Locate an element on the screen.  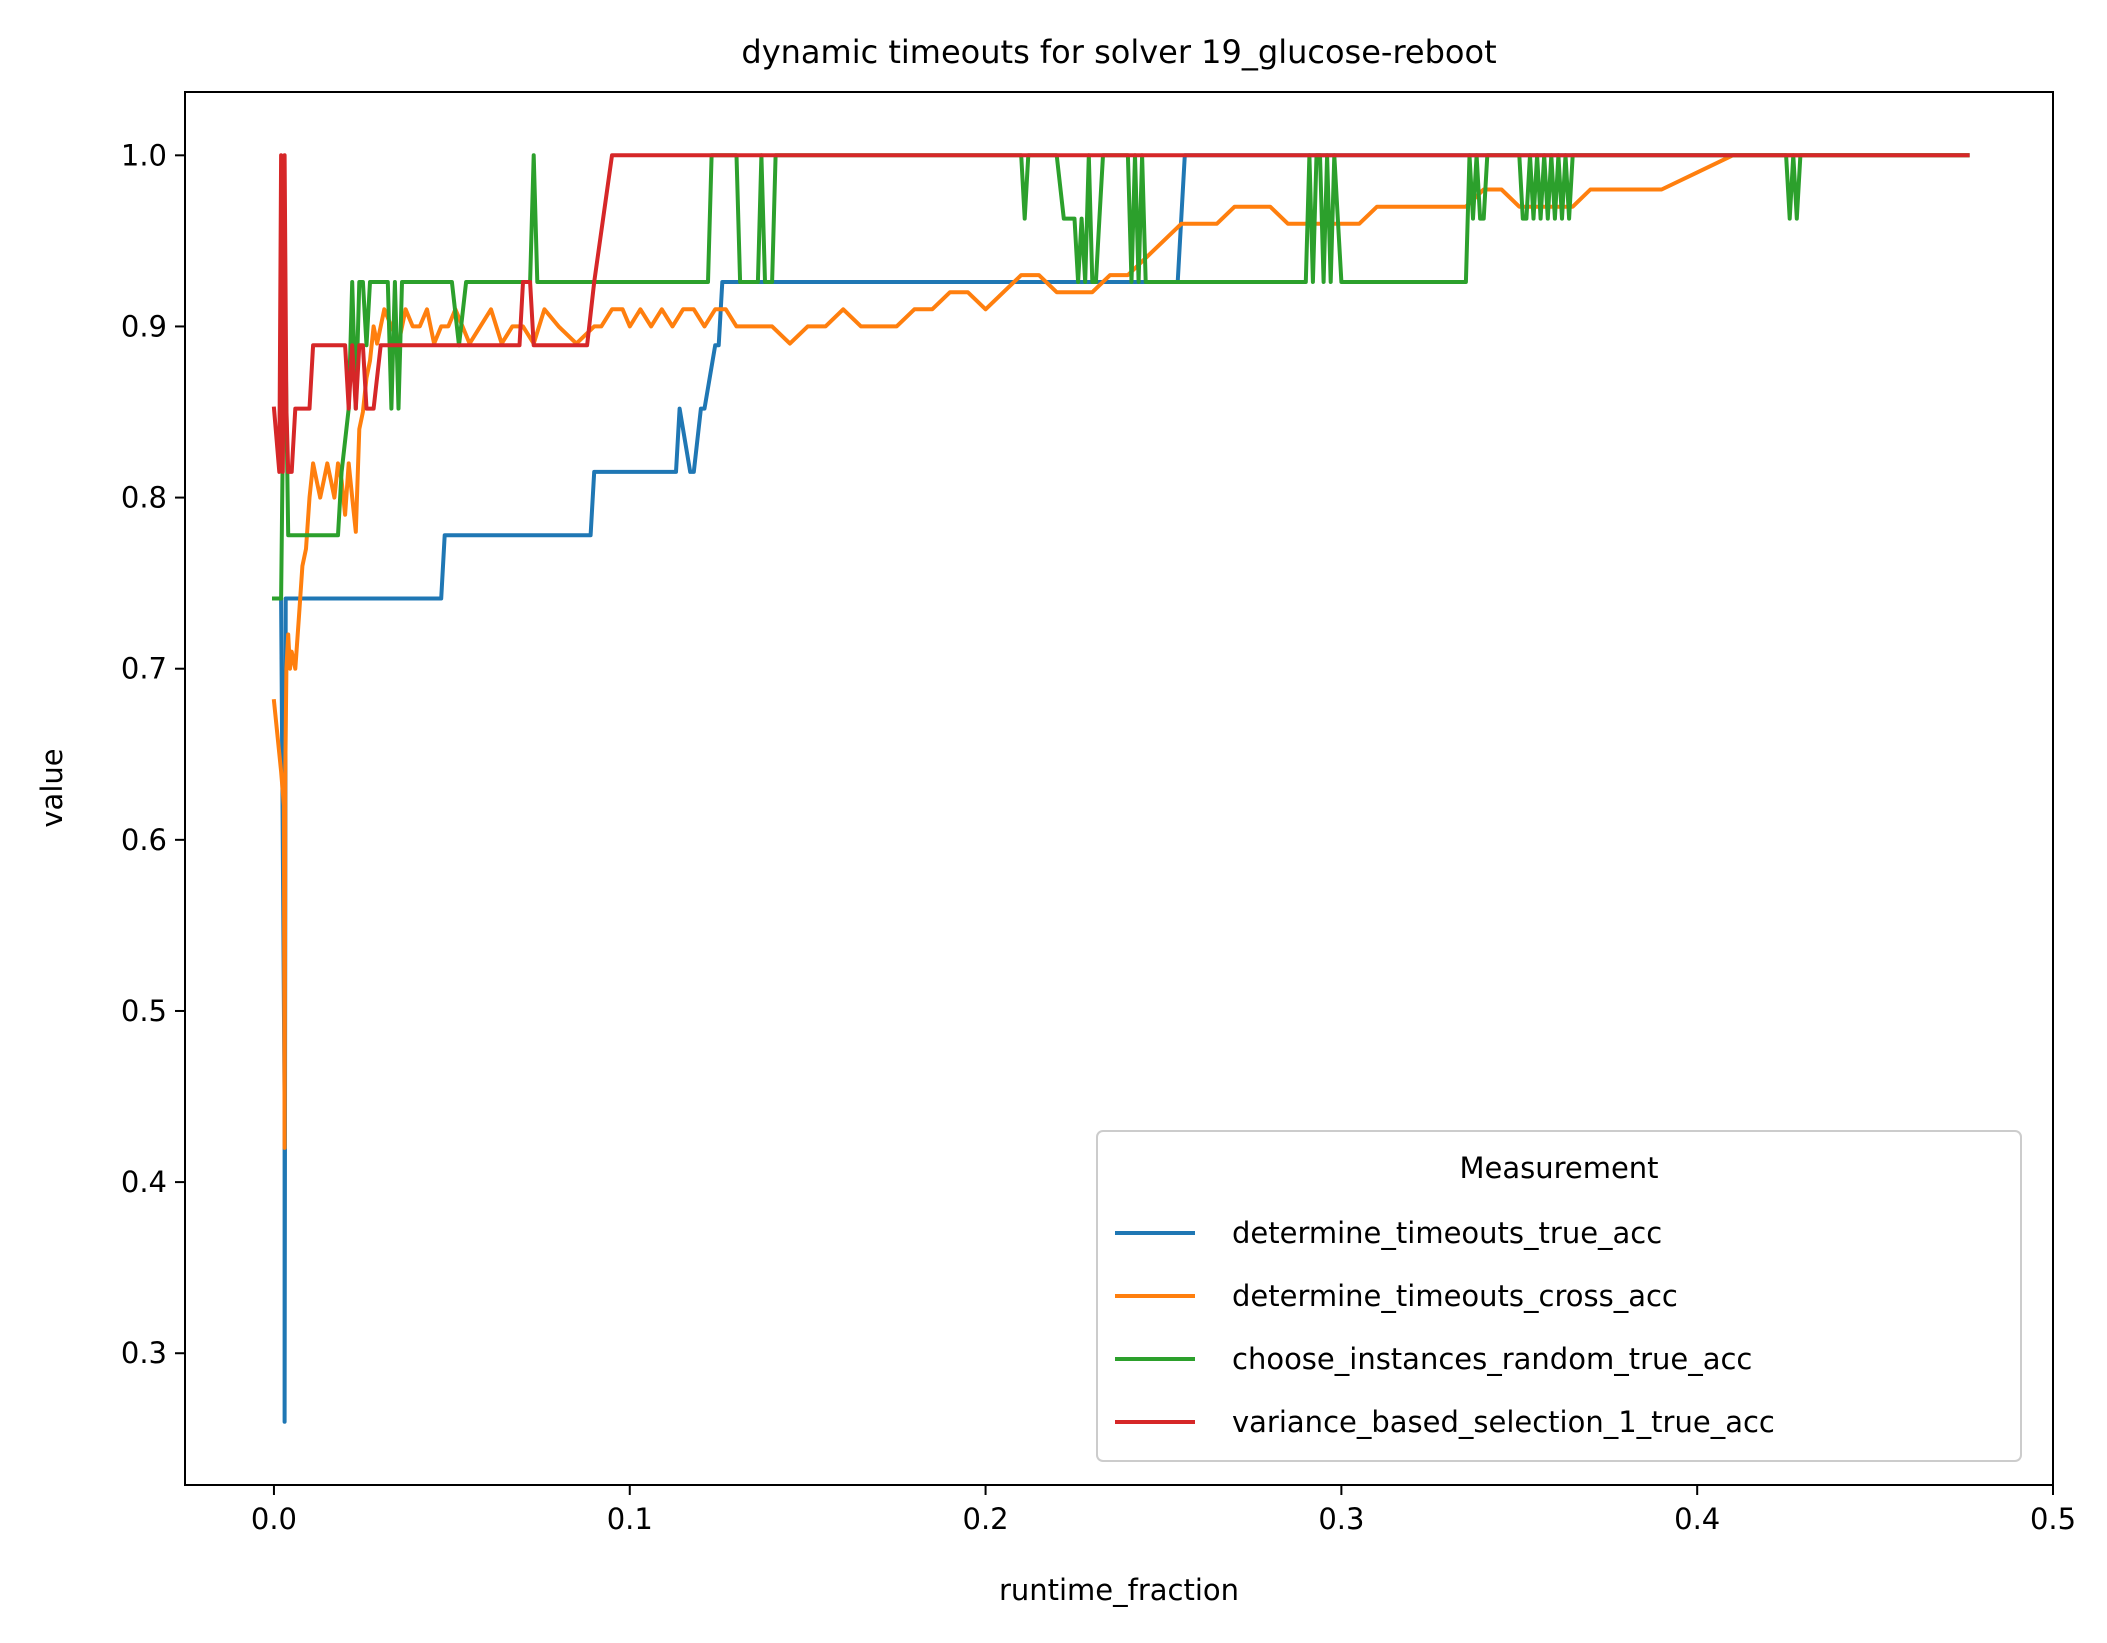
x-tick-label: 0.0 is located at coordinates (274, 1519).